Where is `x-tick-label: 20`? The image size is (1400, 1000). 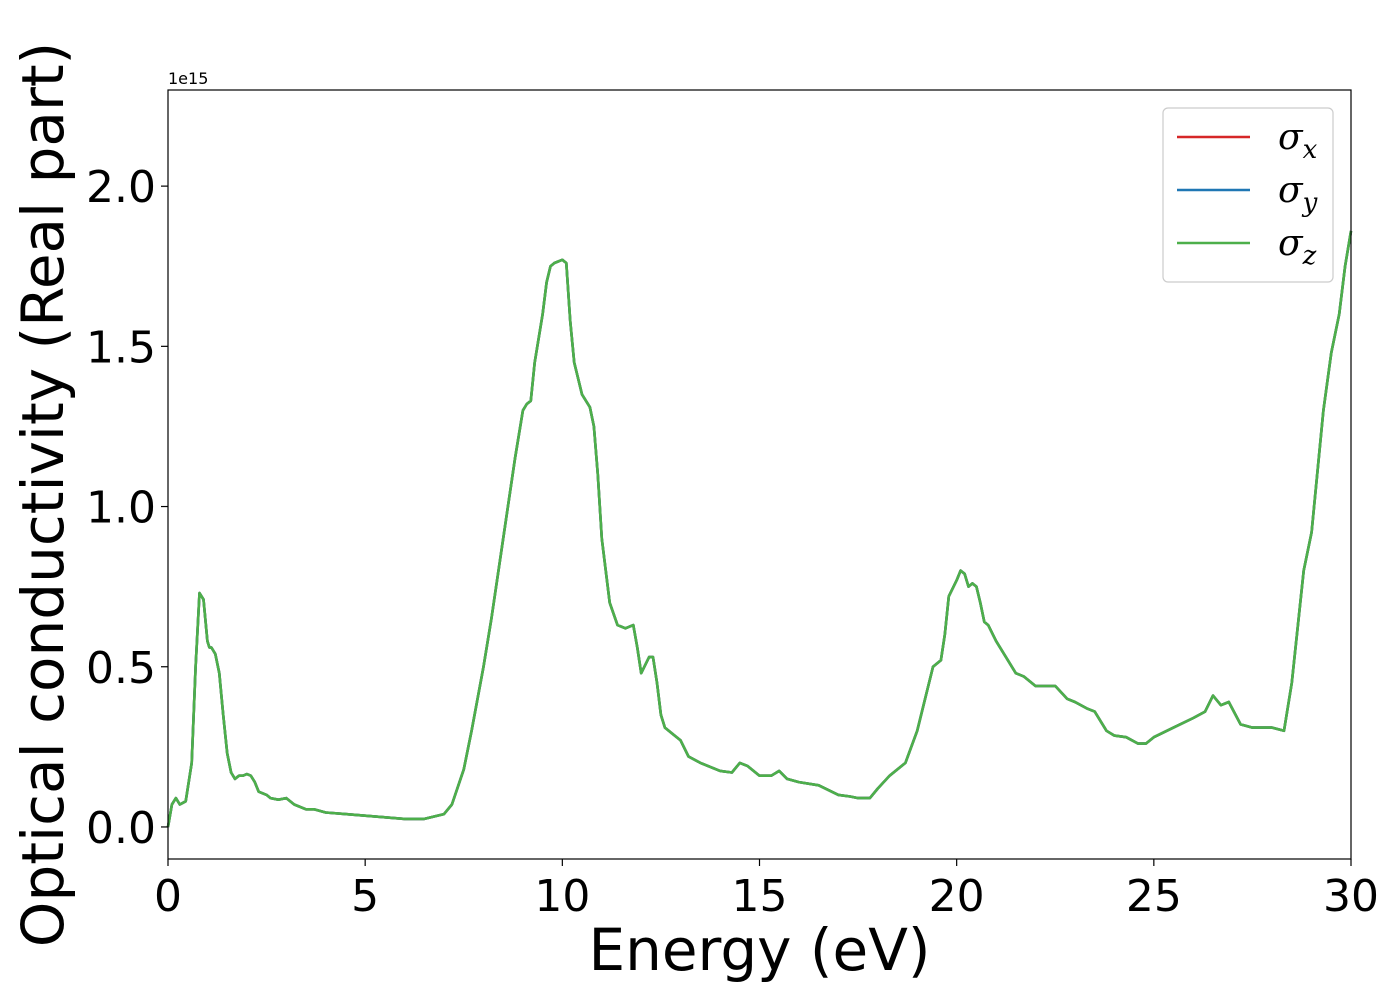 x-tick-label: 20 is located at coordinates (957, 896).